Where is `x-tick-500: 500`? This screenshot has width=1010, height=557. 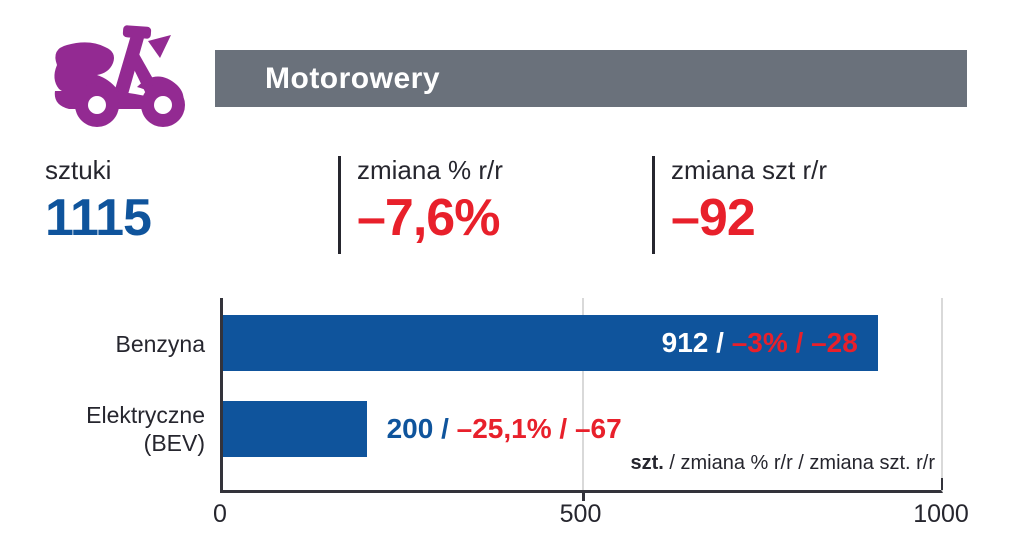 x-tick-500: 500 is located at coordinates (580, 514).